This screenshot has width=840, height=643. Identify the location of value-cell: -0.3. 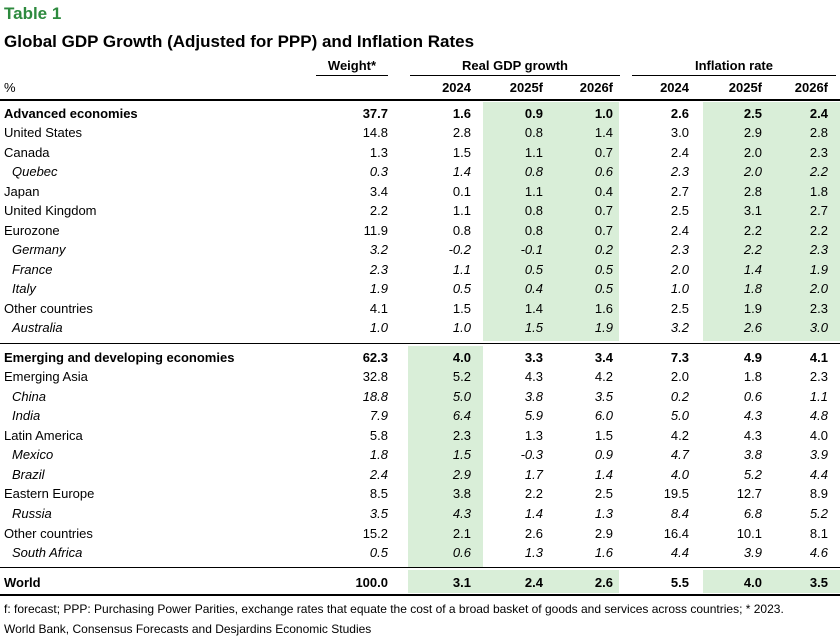
(531, 454).